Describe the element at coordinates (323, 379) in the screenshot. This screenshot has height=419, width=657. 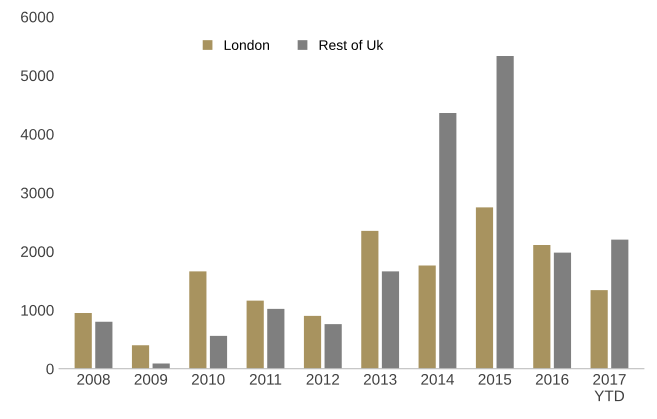
I see `x-tick-label: 2012` at that location.